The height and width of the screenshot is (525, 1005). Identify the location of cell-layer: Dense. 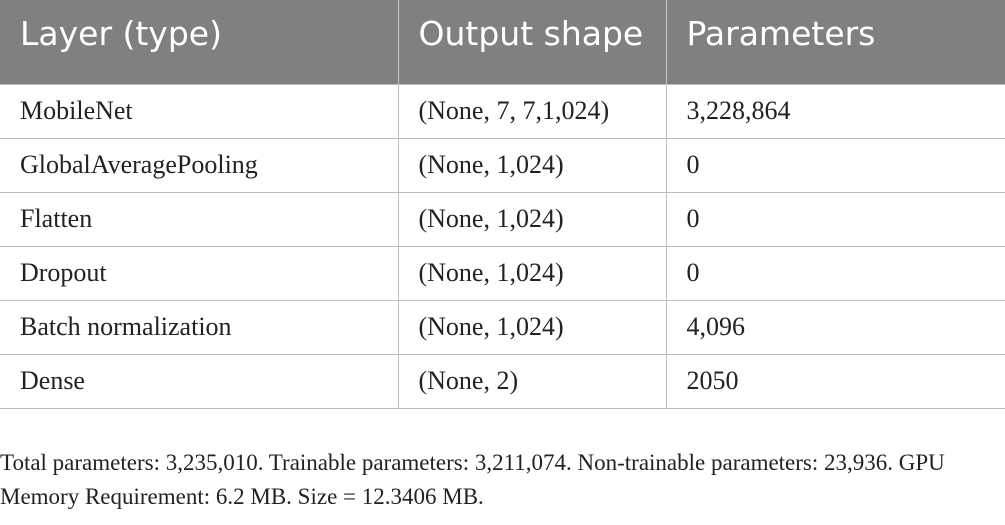
(199, 381).